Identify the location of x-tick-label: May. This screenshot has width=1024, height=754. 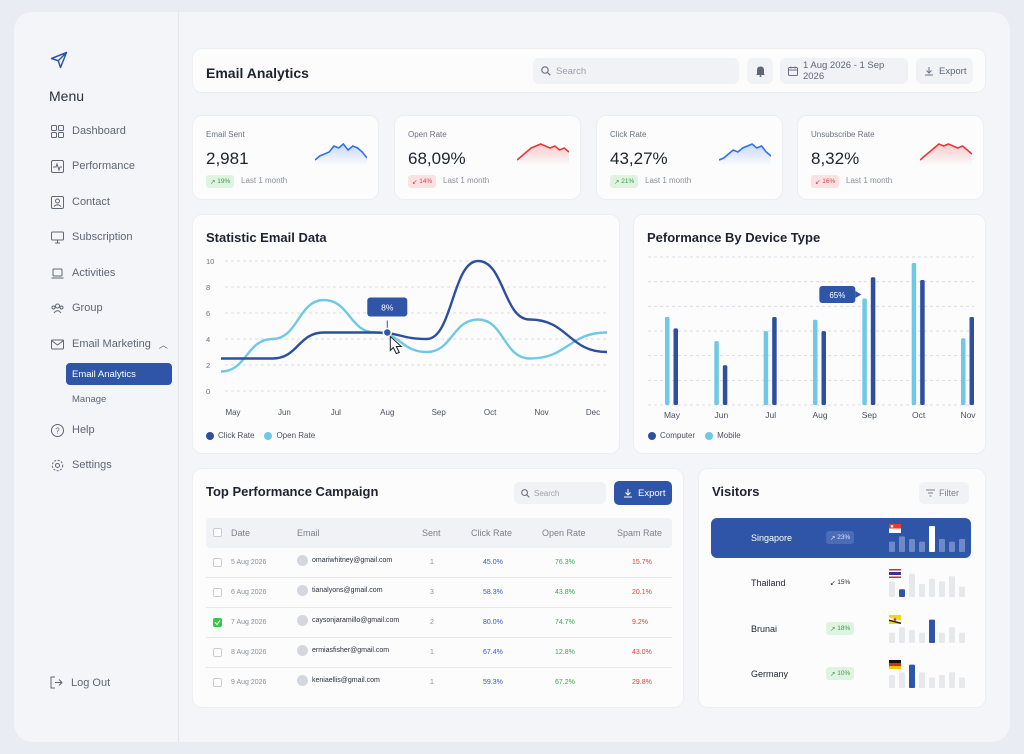
(232, 412).